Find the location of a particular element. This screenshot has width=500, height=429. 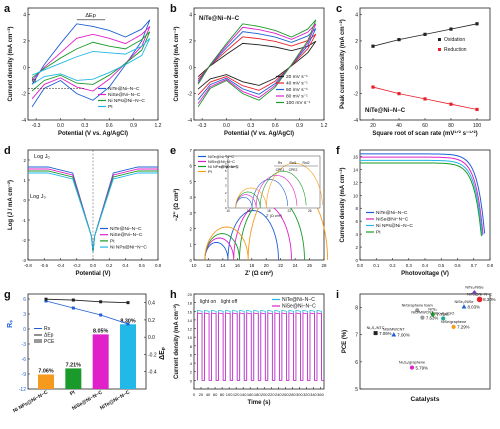

x-axis-label: Catalysts is located at coordinates (425, 399).